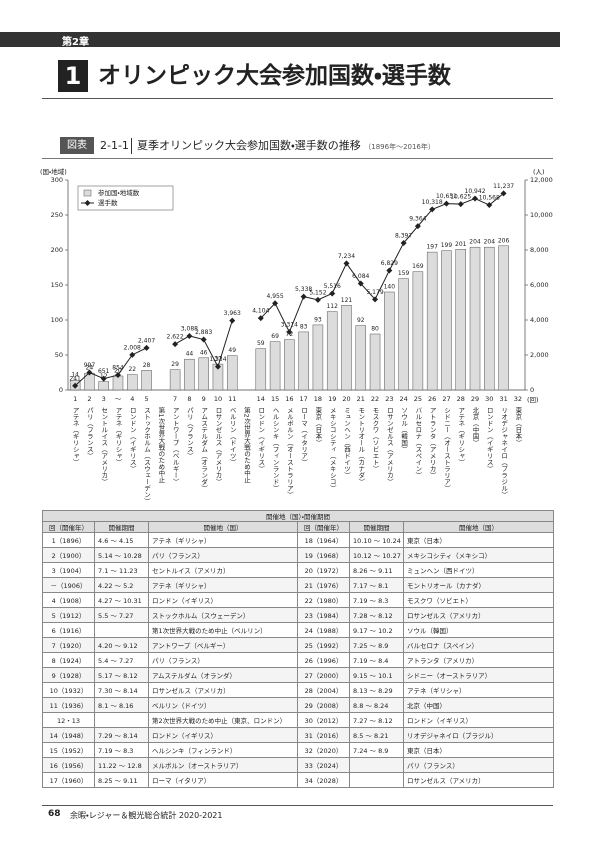 Image resolution: width=595 pixels, height=842 pixels. Describe the element at coordinates (223, 630) in the screenshot. I see `table-cell: 第1次世界大戦のため中止（ベルリン）` at that location.